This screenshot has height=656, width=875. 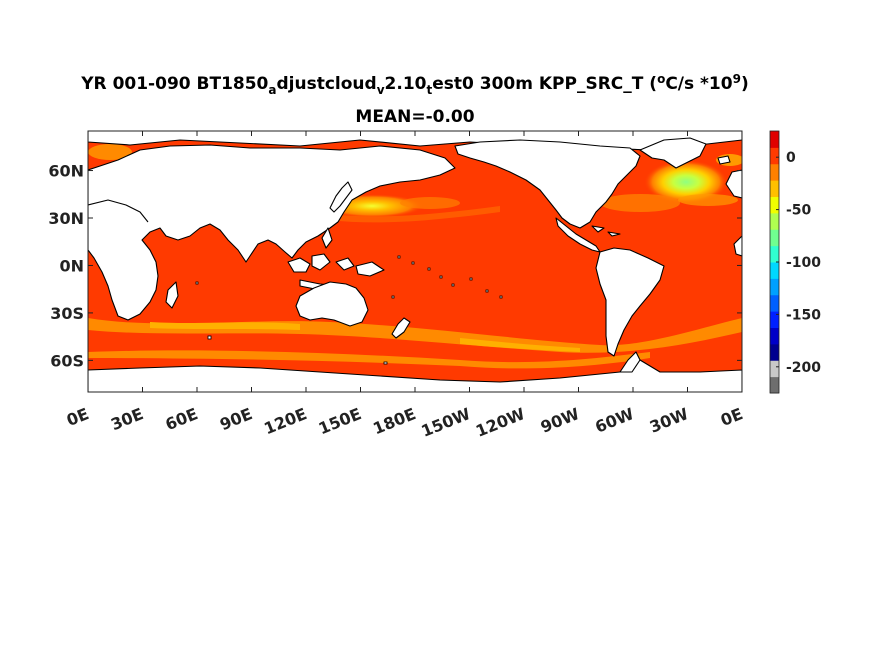 I want to click on southern-ocean-bands, so click(x=415, y=343).